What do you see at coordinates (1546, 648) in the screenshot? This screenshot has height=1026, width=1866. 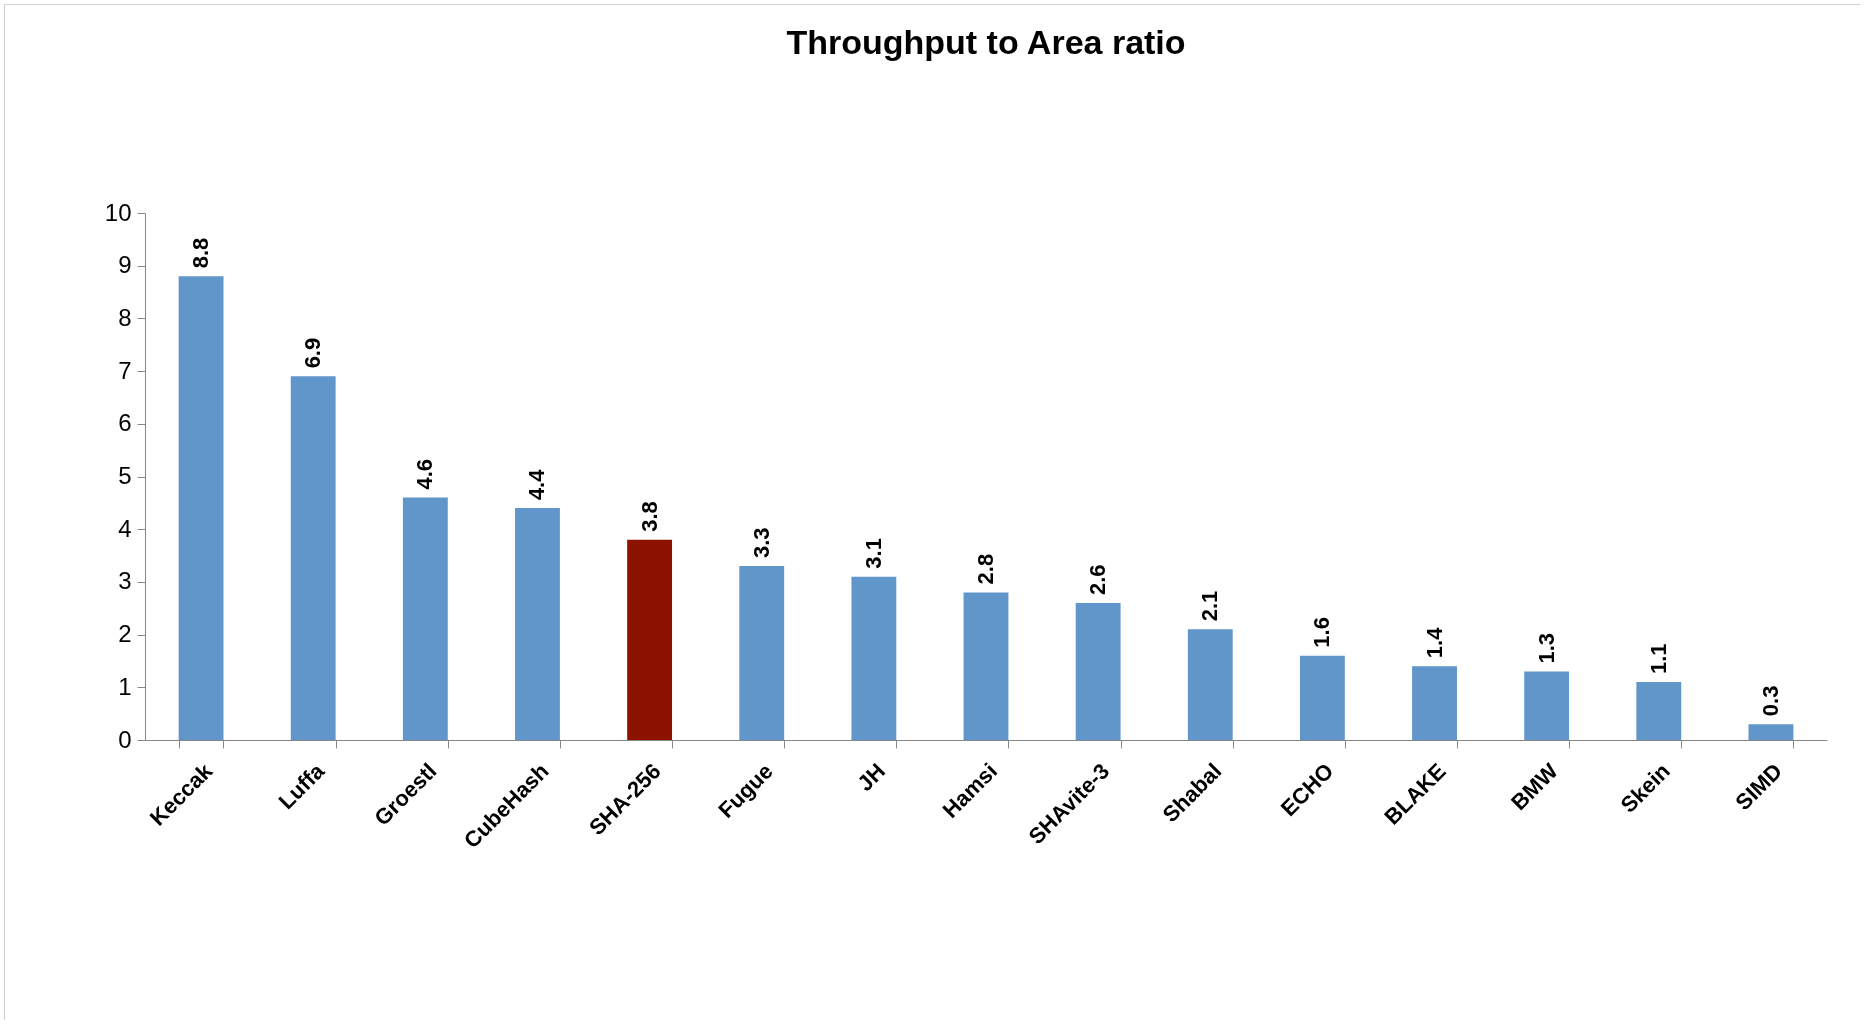 I see `data-label: 1.3` at bounding box center [1546, 648].